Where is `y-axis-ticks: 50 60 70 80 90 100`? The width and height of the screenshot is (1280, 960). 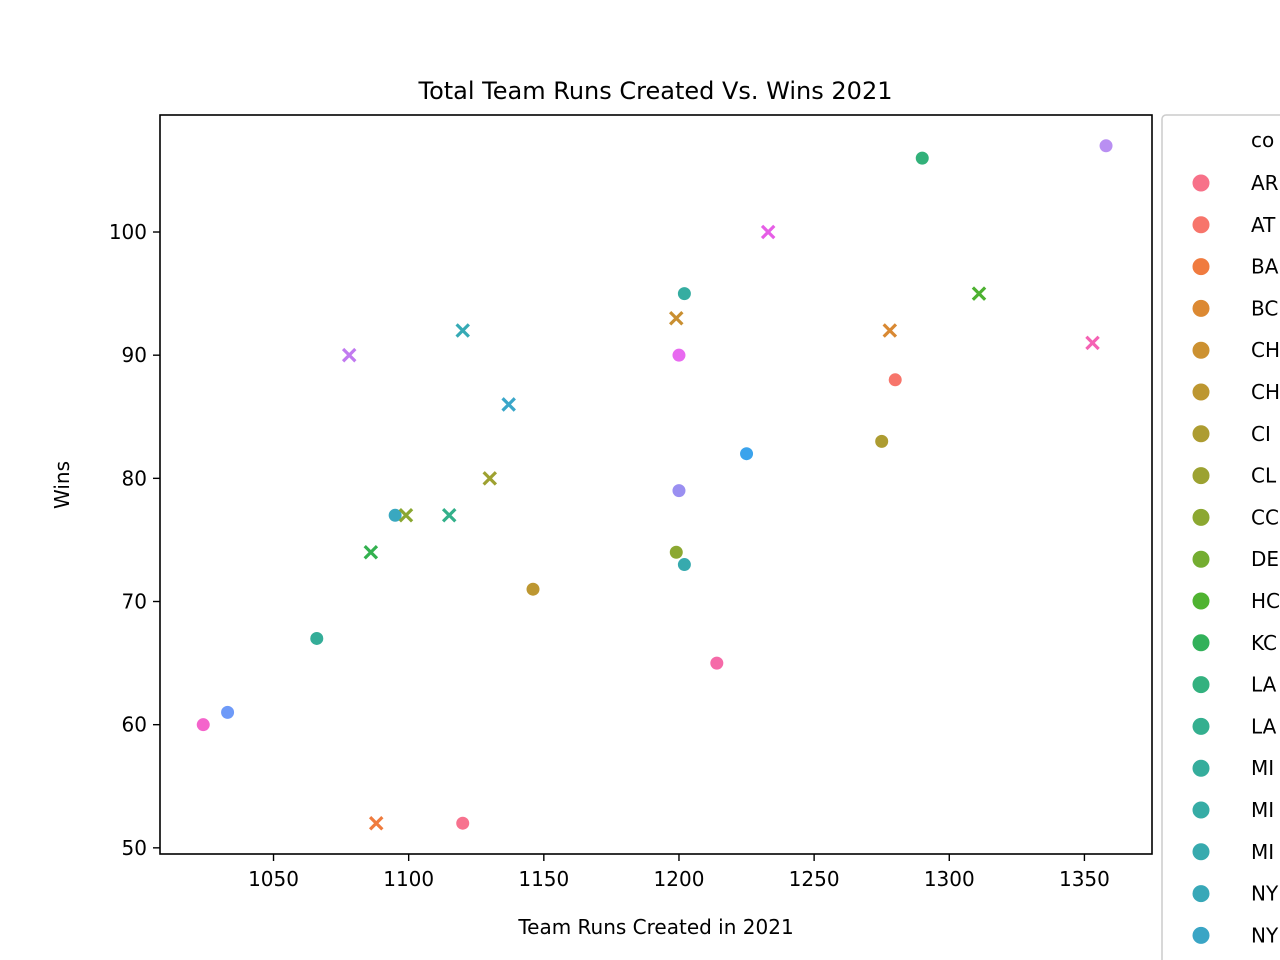
y-axis-ticks: 50 60 70 80 90 100 is located at coordinates (134, 540).